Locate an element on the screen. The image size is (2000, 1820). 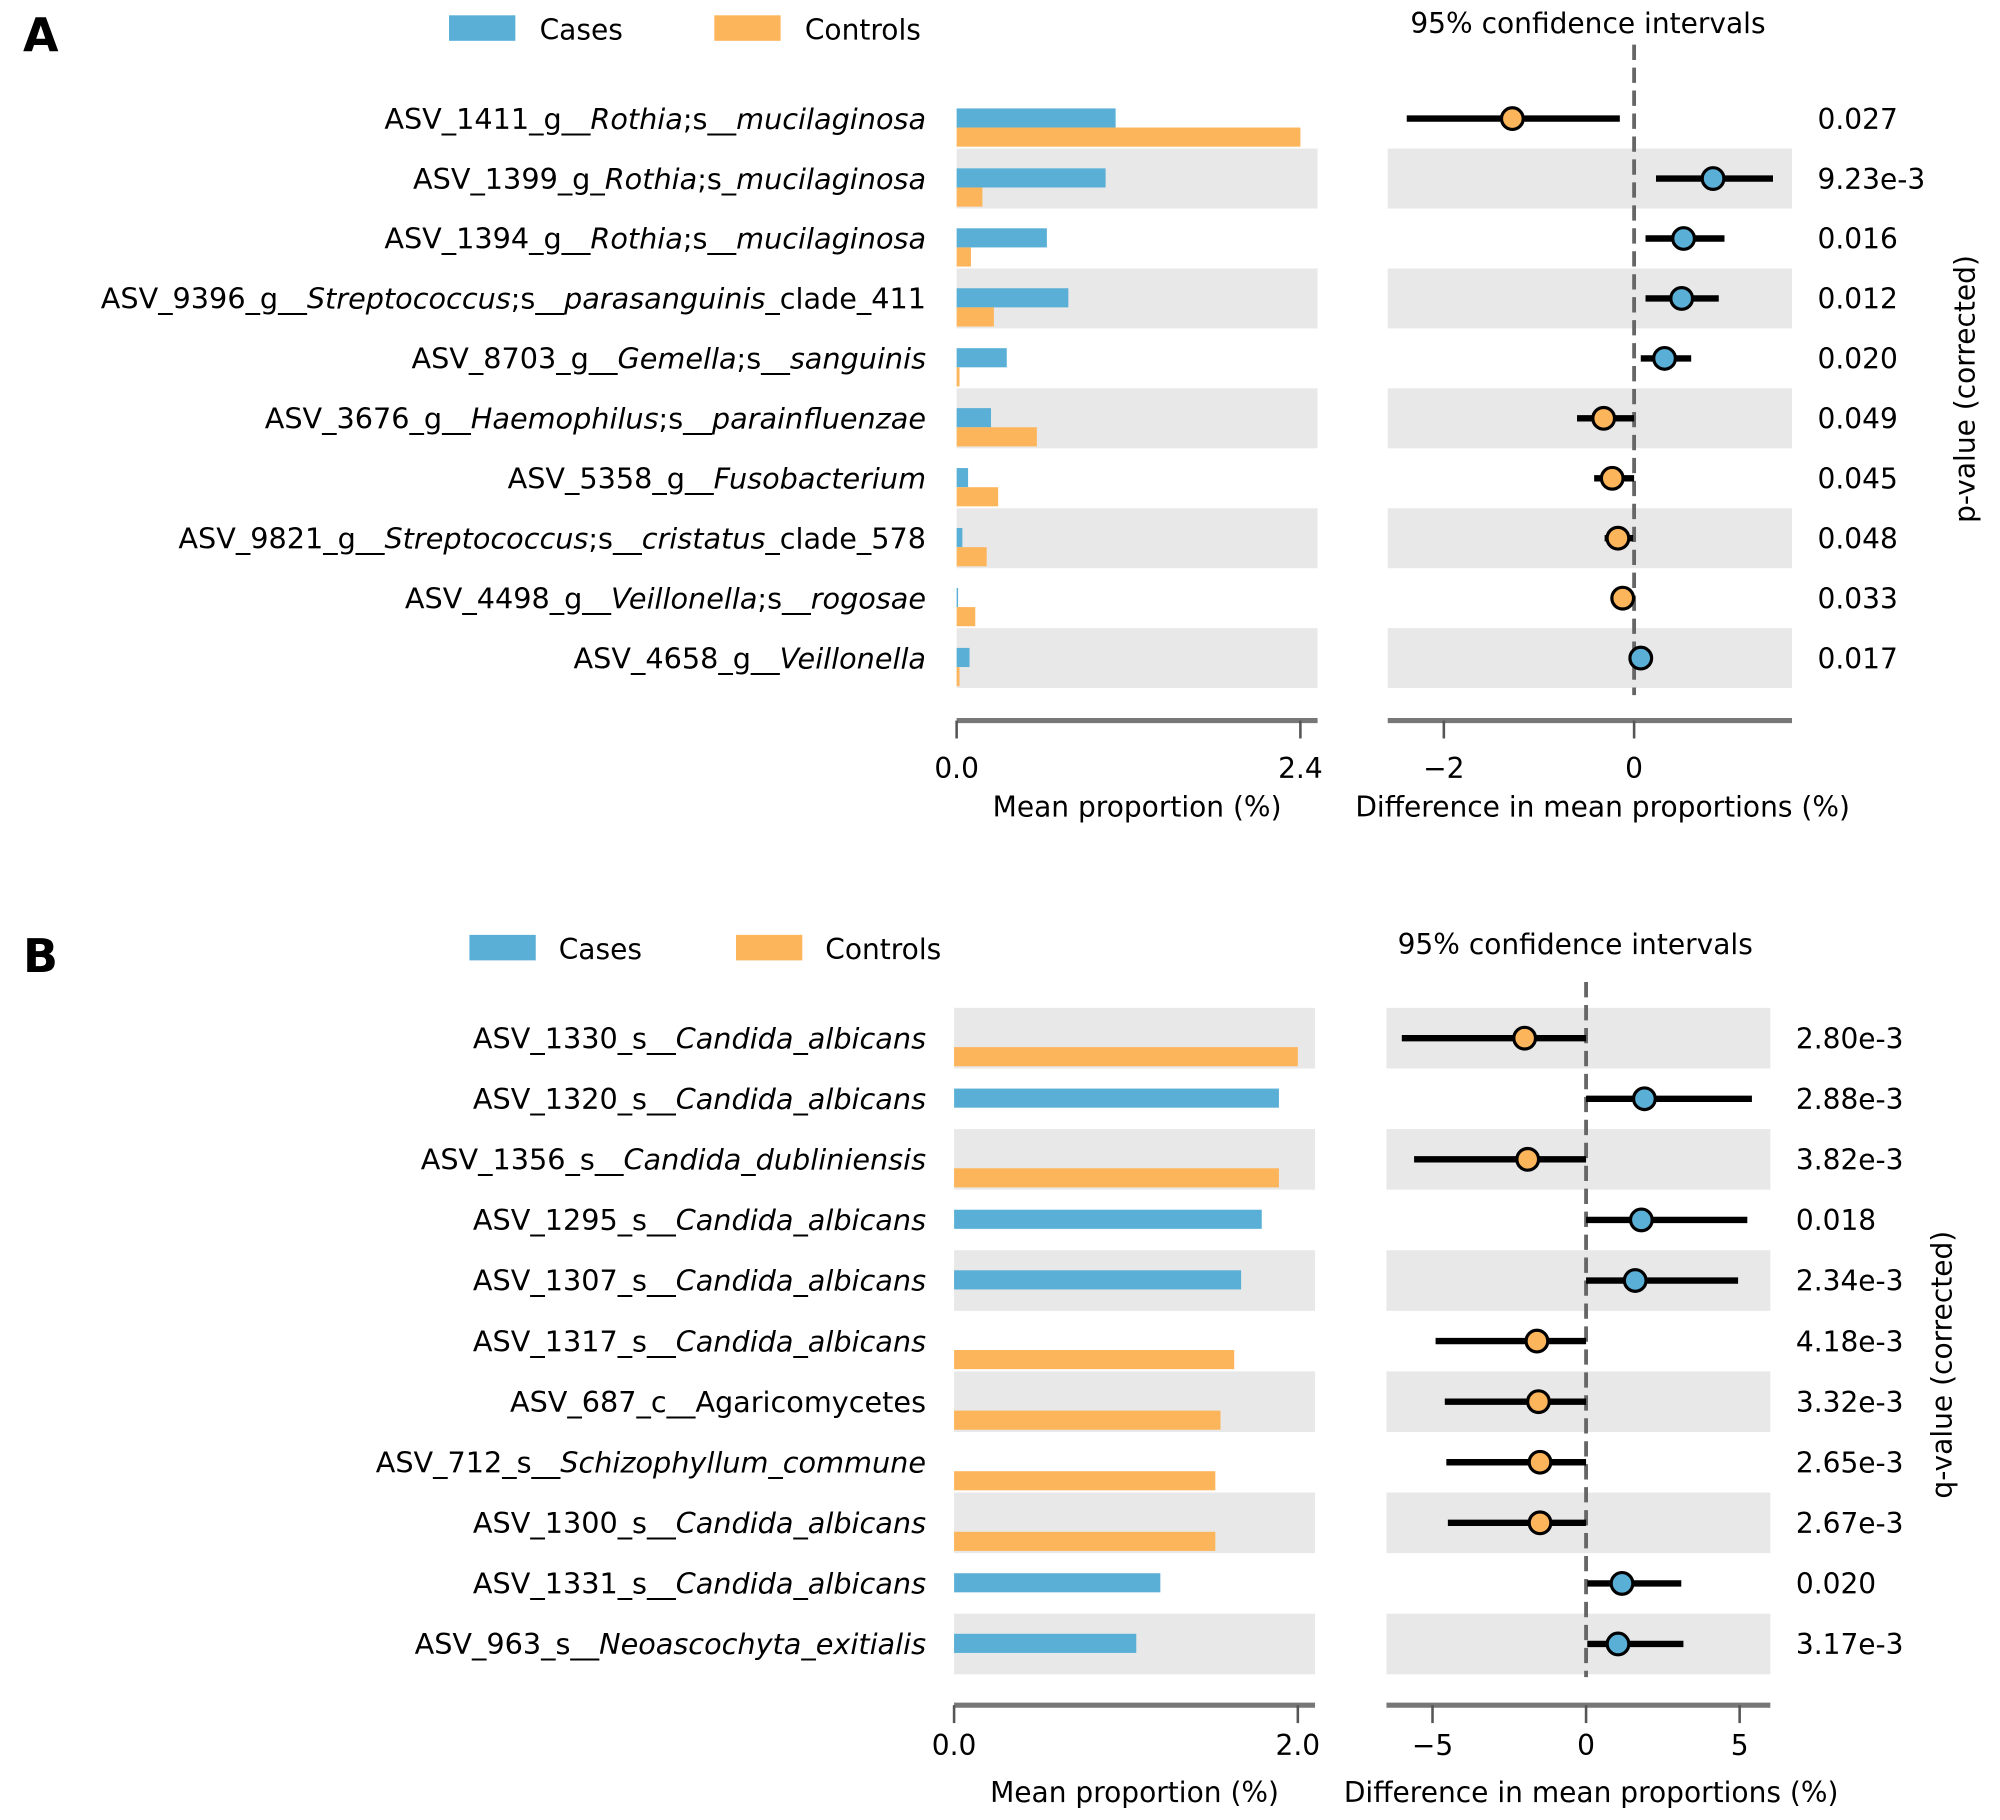
p-value: 3.82e-3 is located at coordinates (1850, 1160).